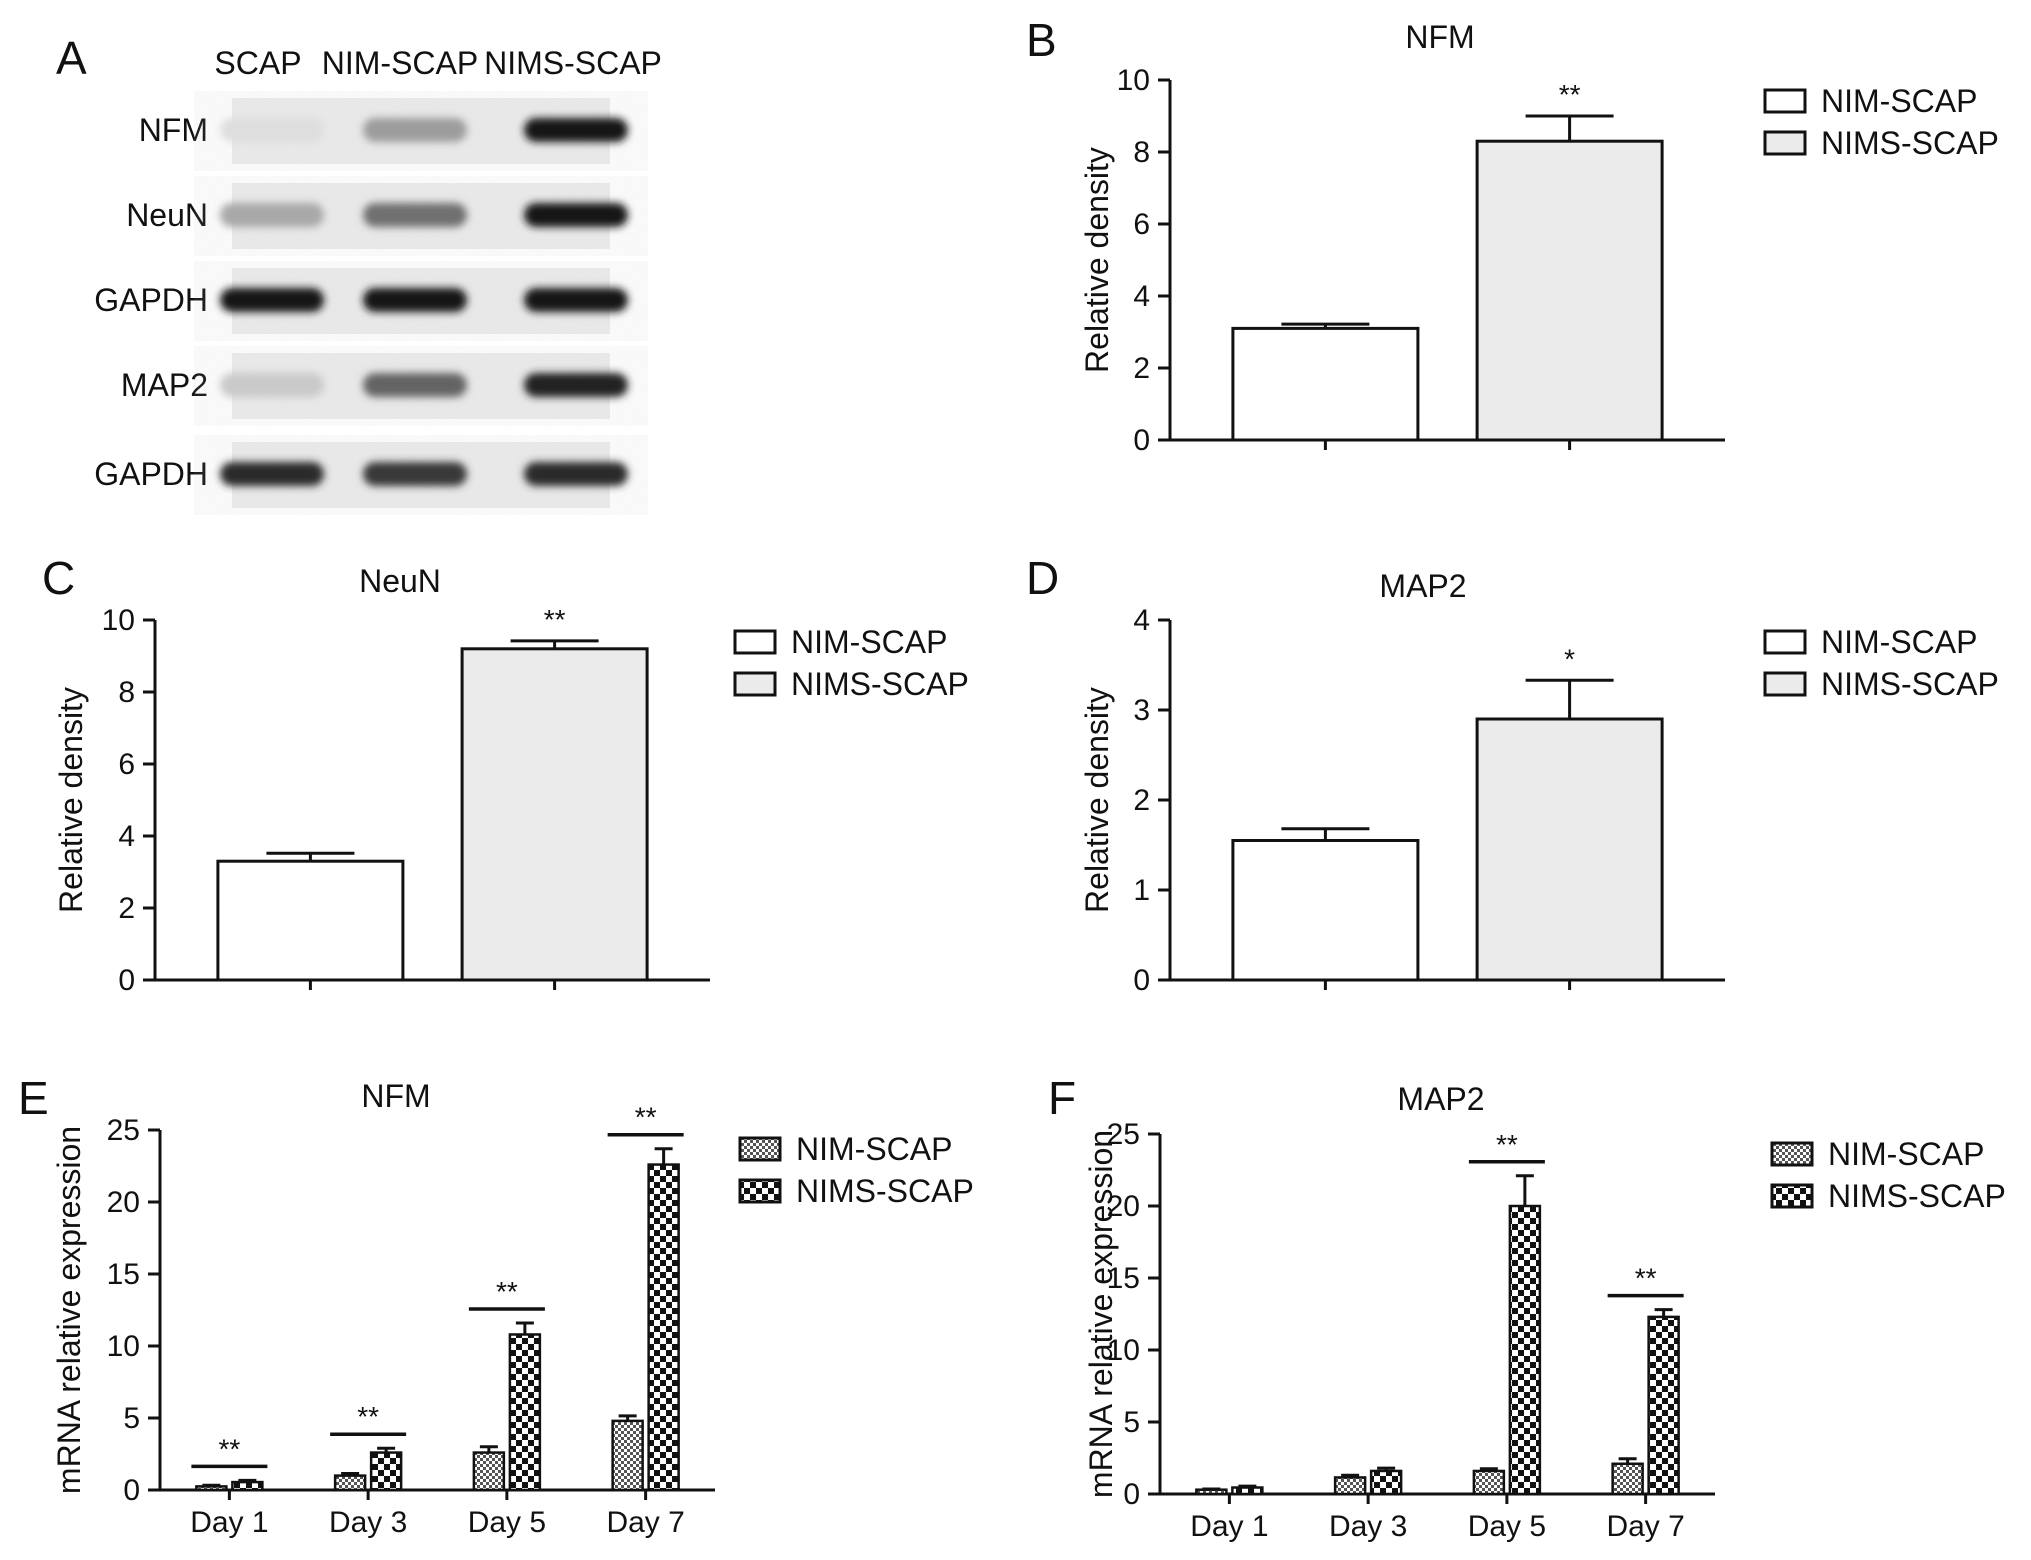 This screenshot has width=2031, height=1560. What do you see at coordinates (368, 1522) in the screenshot?
I see `x-tick-label: Day 3` at bounding box center [368, 1522].